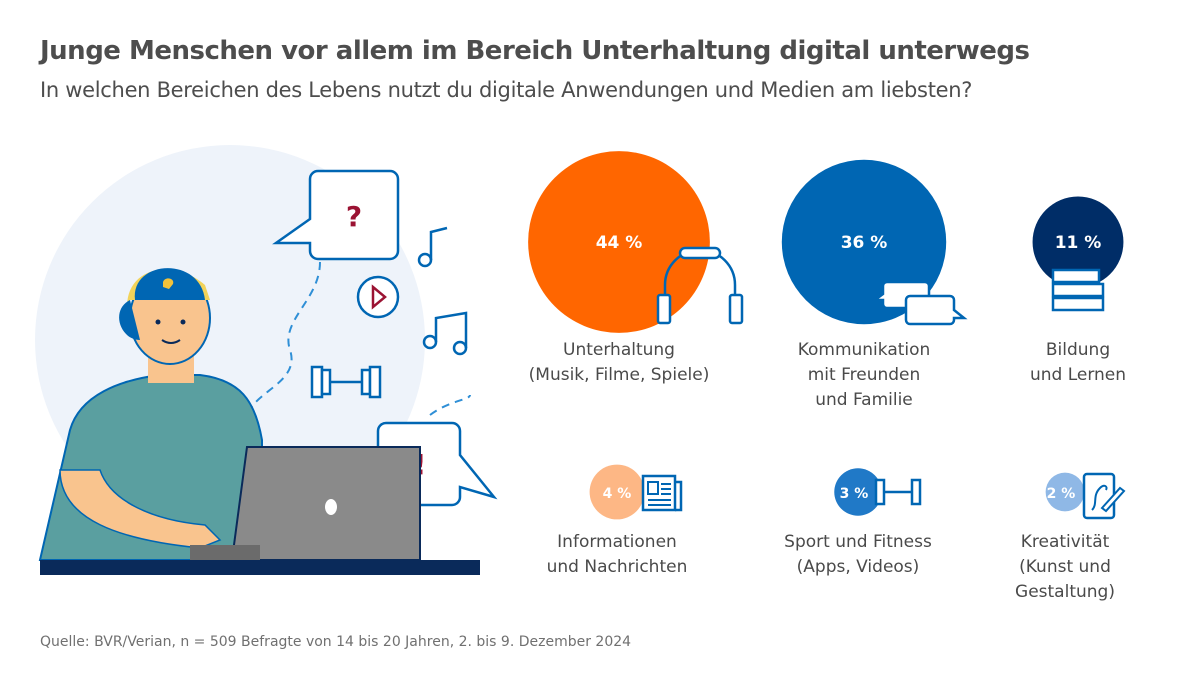 Image resolution: width=1200 pixels, height=675 pixels. Describe the element at coordinates (1061, 494) in the screenshot. I see `value-label: 2 %` at that location.